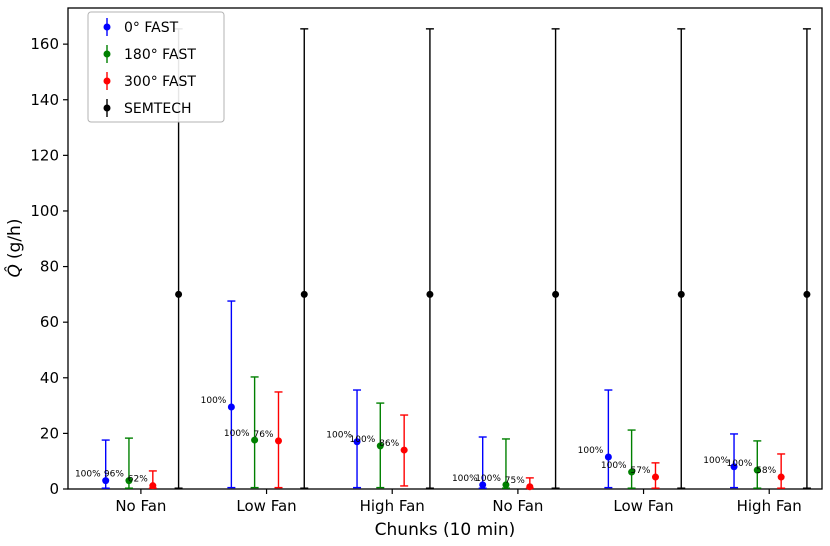  What do you see at coordinates (49, 322) in the screenshot?
I see `y-tick-label: 60` at bounding box center [49, 322].